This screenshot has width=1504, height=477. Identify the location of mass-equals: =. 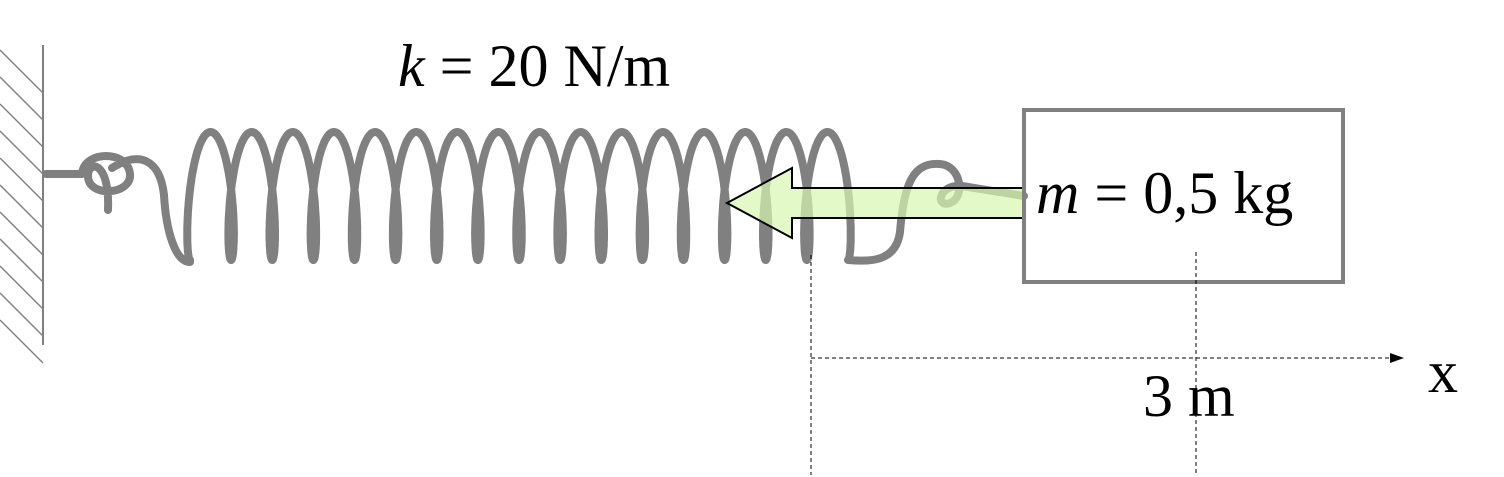
(1111, 193).